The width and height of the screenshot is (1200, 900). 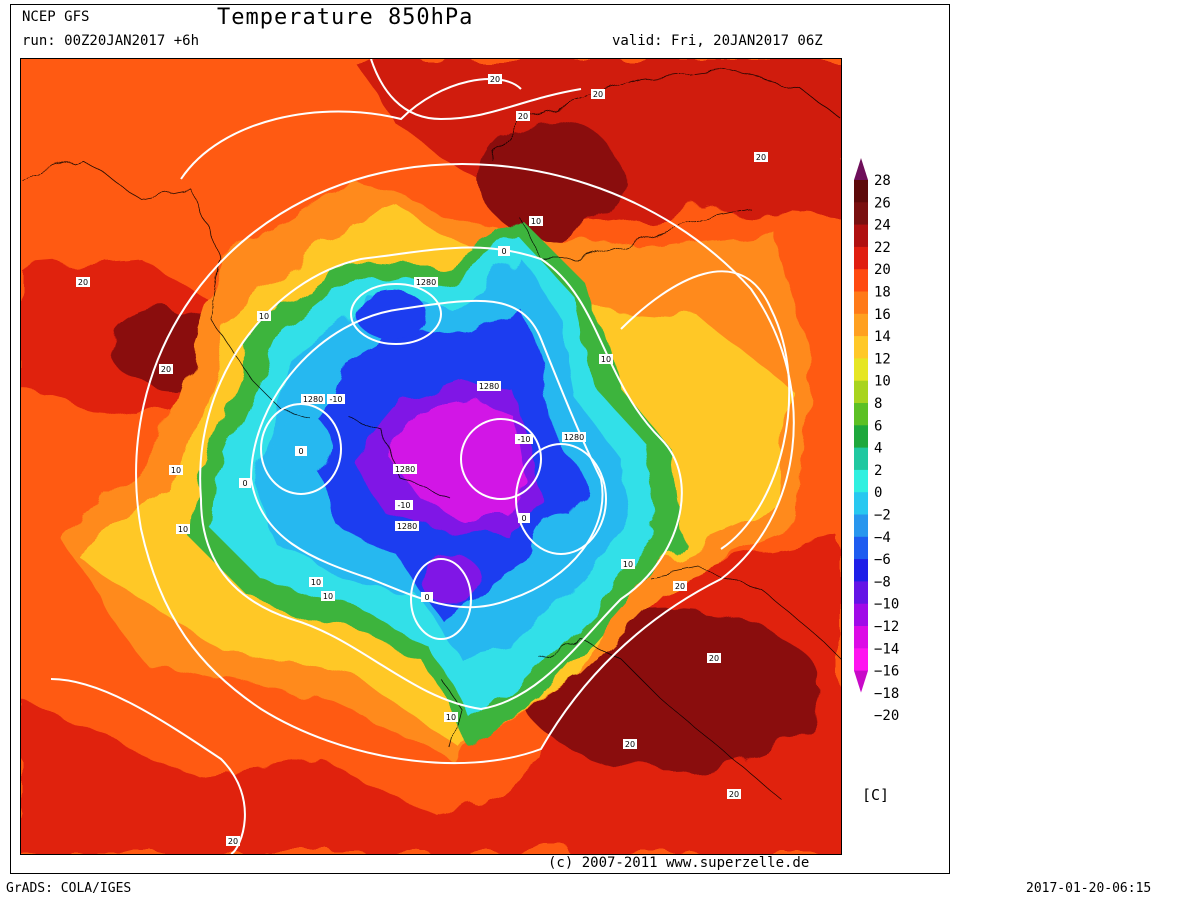 I want to click on contour-label-0-c: 0, so click(x=245, y=483).